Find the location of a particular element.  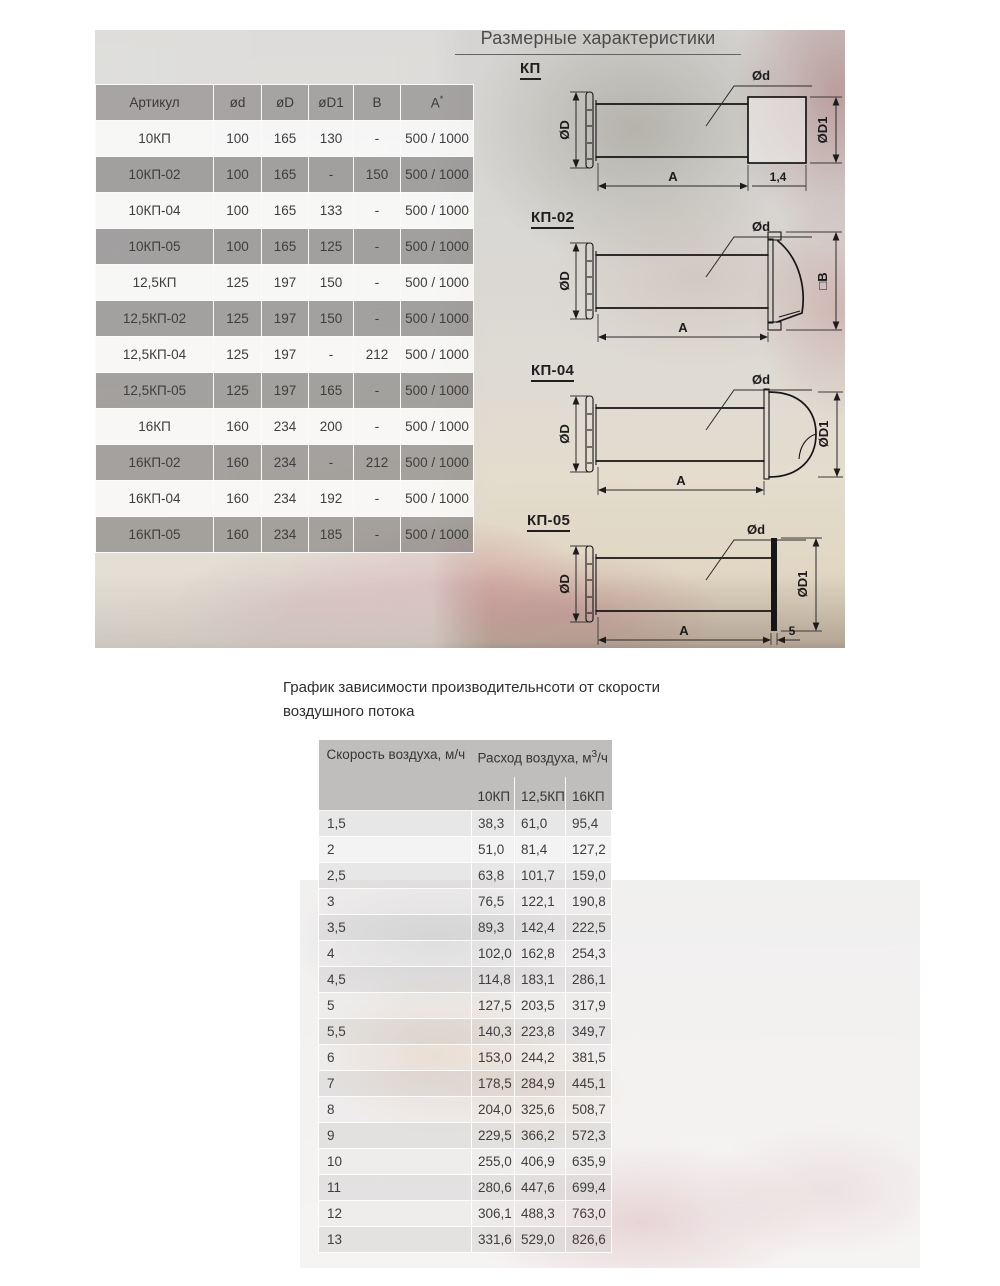

dim-table-row: 16КП-05 160 234 185-500 / 1000 is located at coordinates (284, 534).